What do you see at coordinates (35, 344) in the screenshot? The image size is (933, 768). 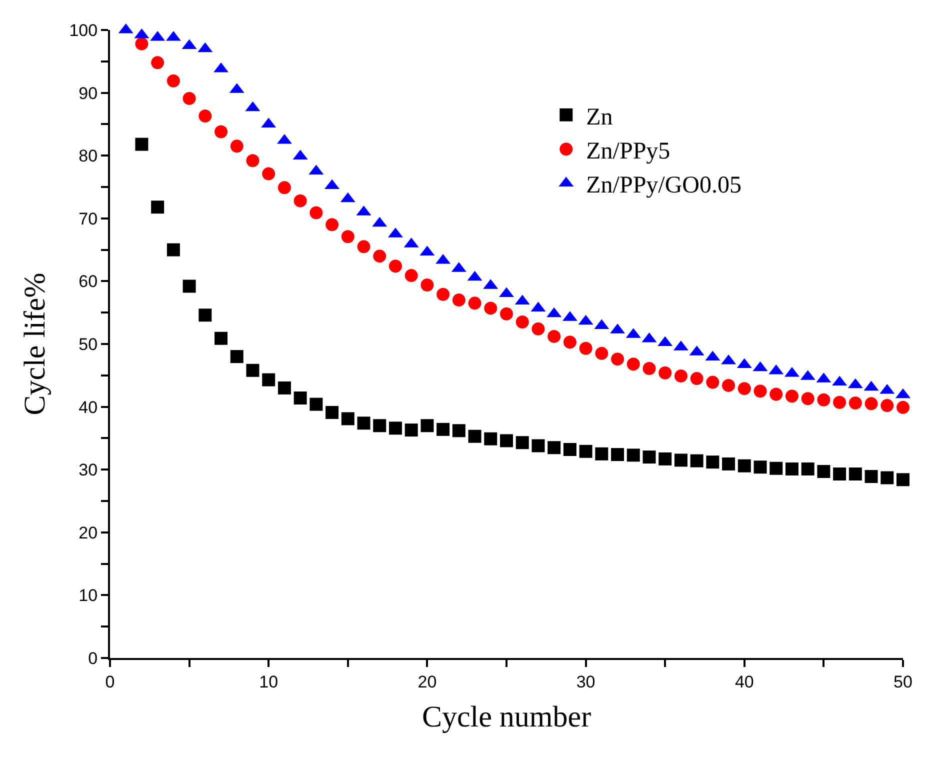 I see `y-axis-title: Cycle life%` at bounding box center [35, 344].